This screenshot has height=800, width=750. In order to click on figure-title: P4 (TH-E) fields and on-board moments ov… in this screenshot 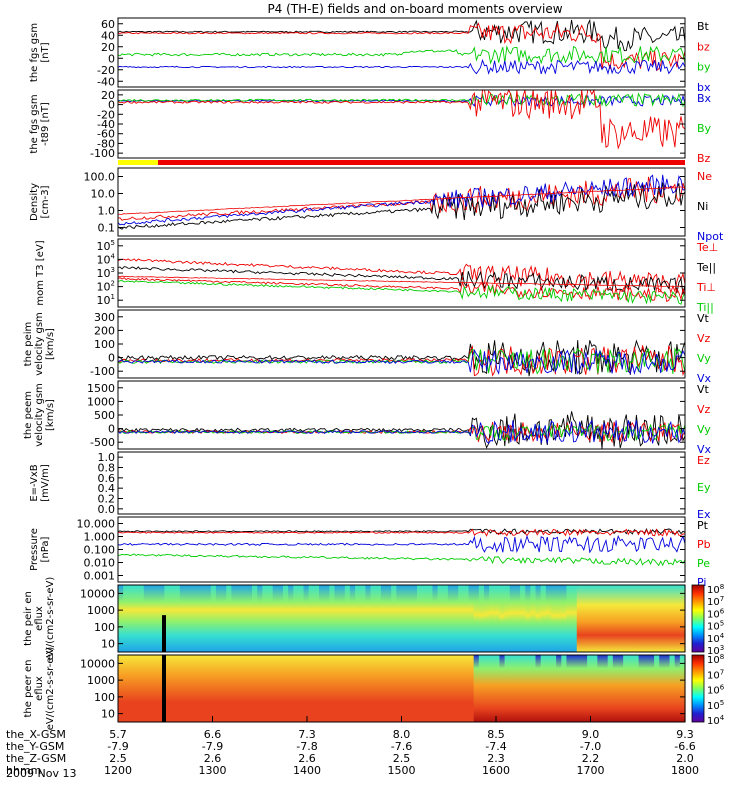, I will do `click(414, 9)`.